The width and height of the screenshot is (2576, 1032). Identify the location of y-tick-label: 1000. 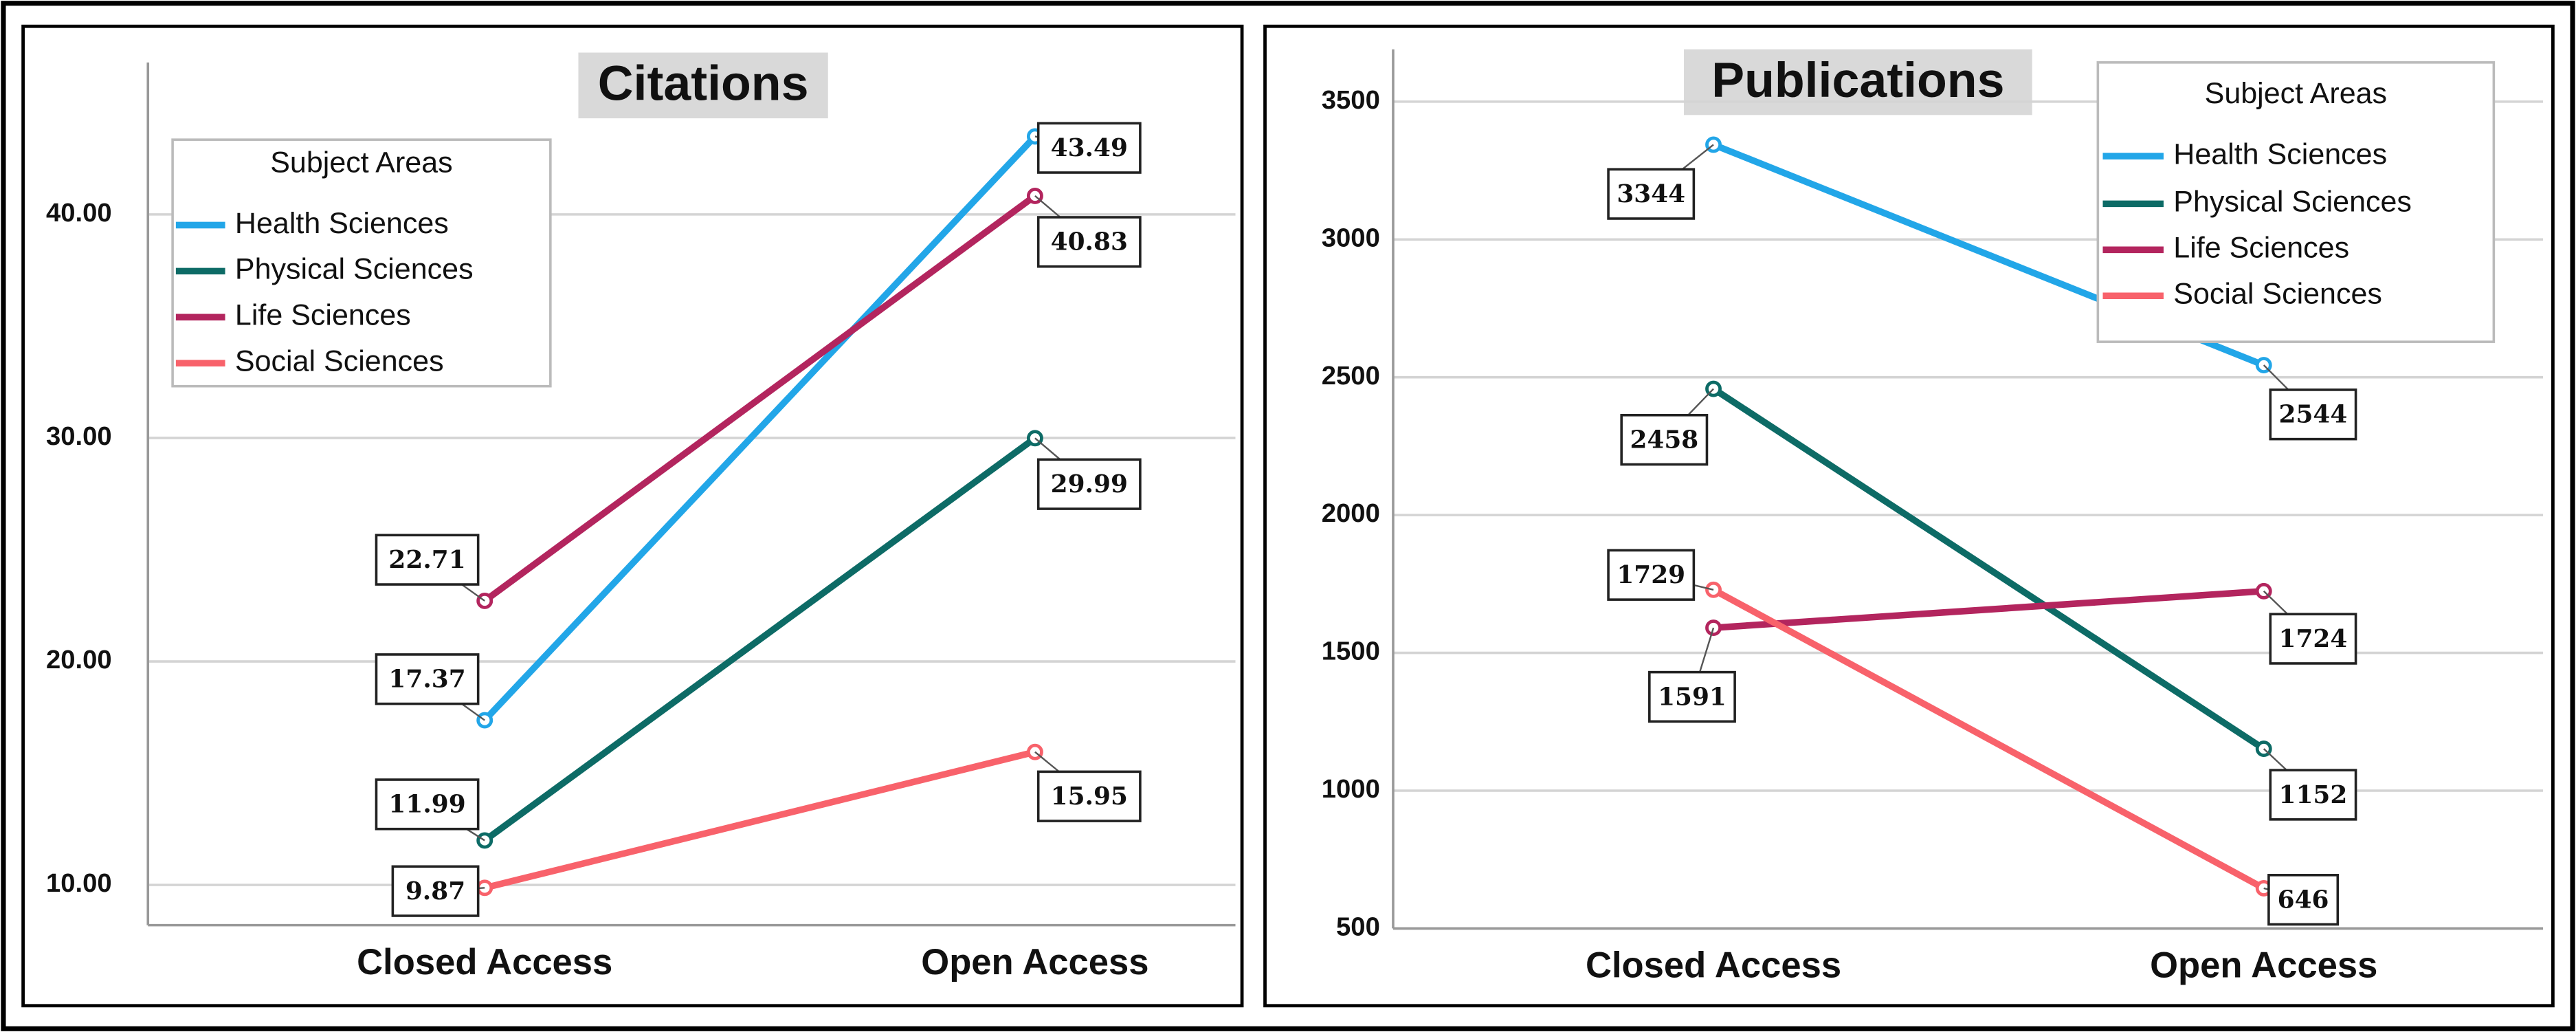
(1351, 789).